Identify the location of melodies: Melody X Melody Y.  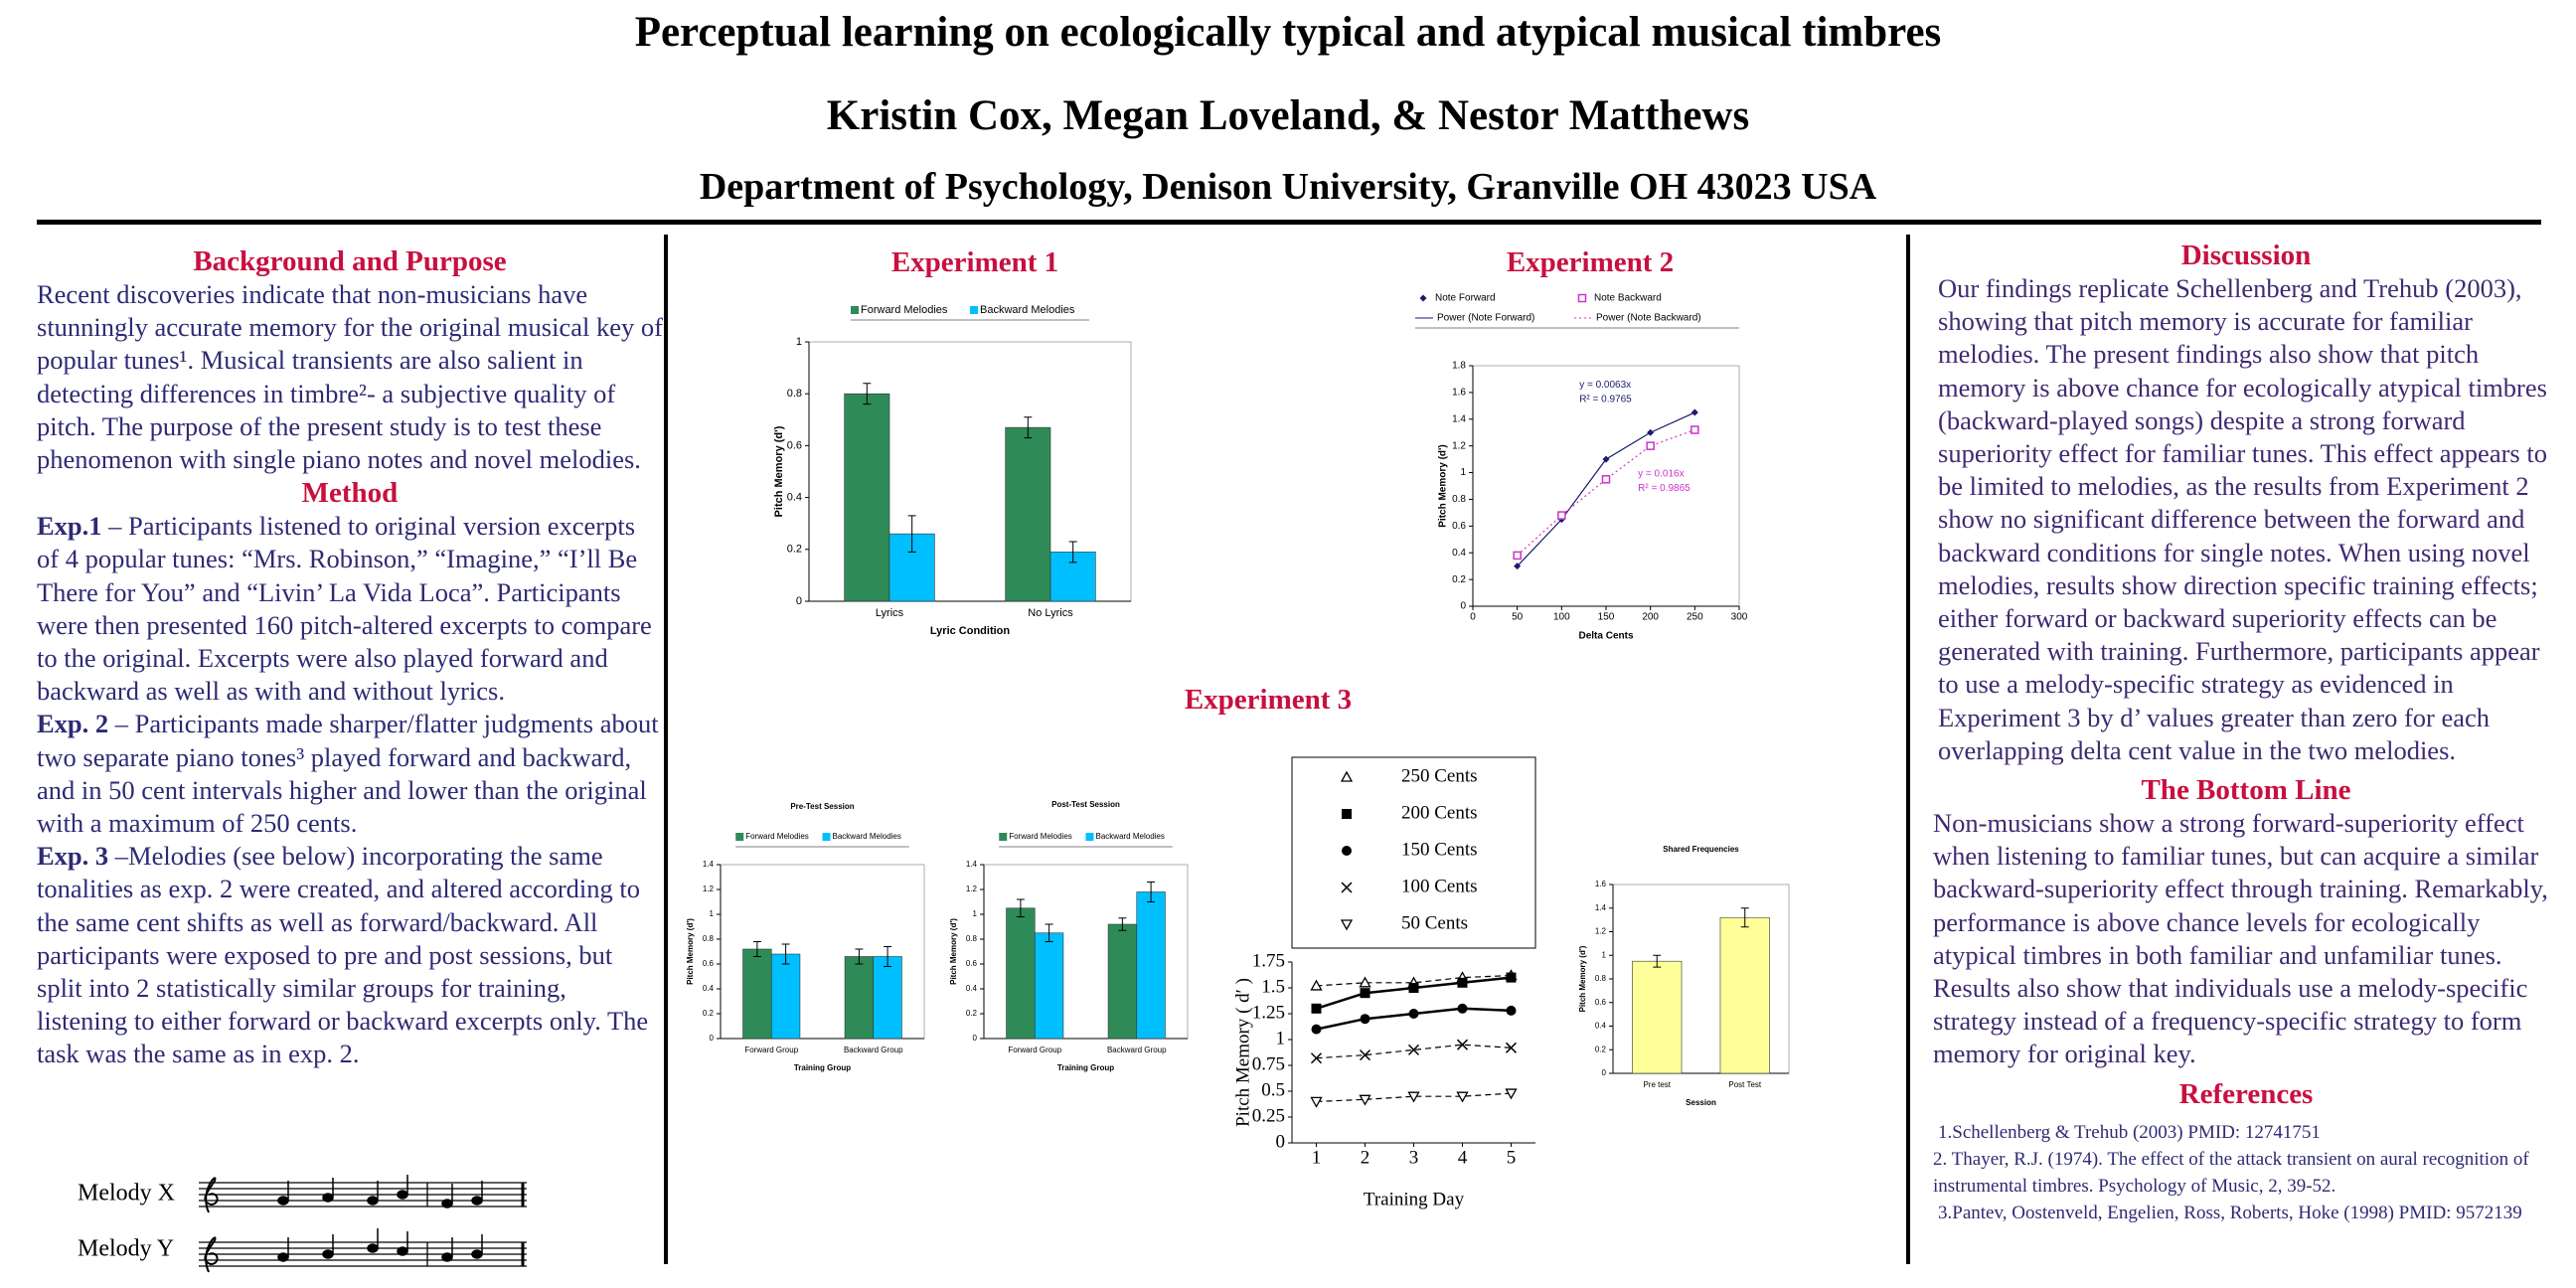
(302, 1224).